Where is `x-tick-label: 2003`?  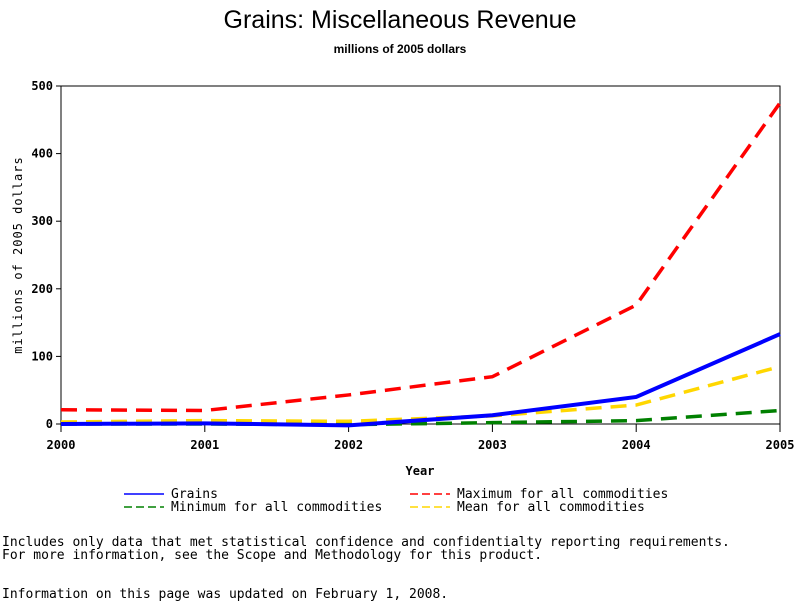 x-tick-label: 2003 is located at coordinates (492, 445).